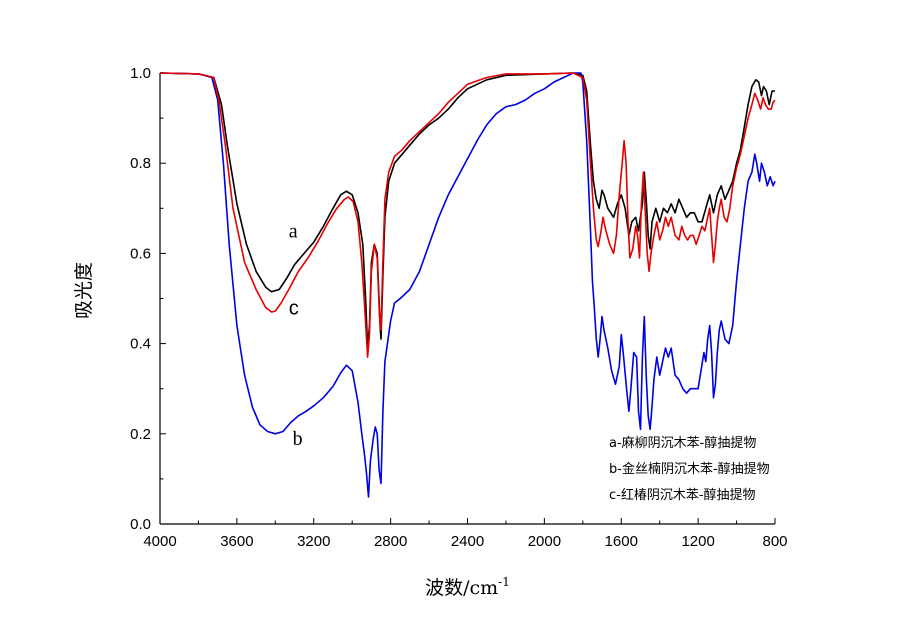 The width and height of the screenshot is (900, 631). I want to click on x-tick-label: 1200, so click(697, 541).